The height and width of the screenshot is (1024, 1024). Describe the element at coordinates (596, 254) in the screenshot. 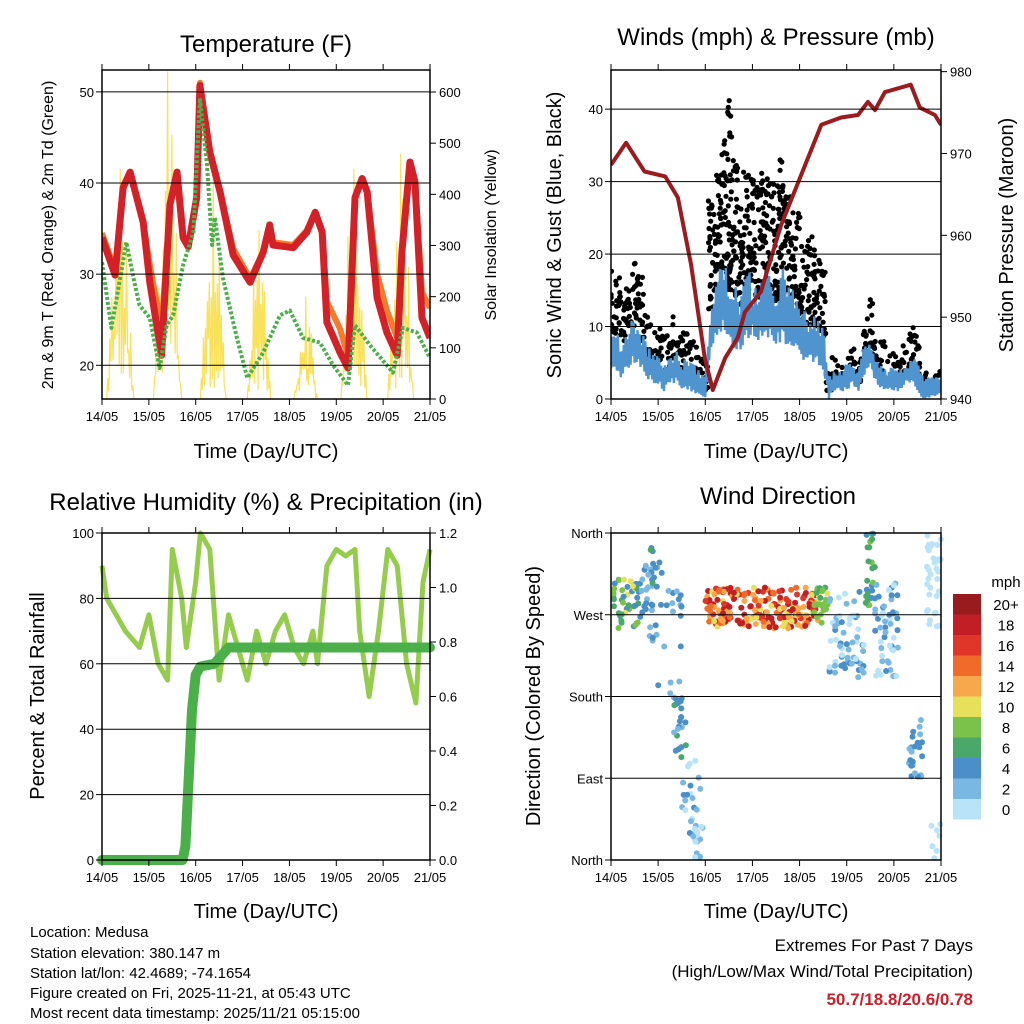

I see `winds-ytick-label: 20` at that location.